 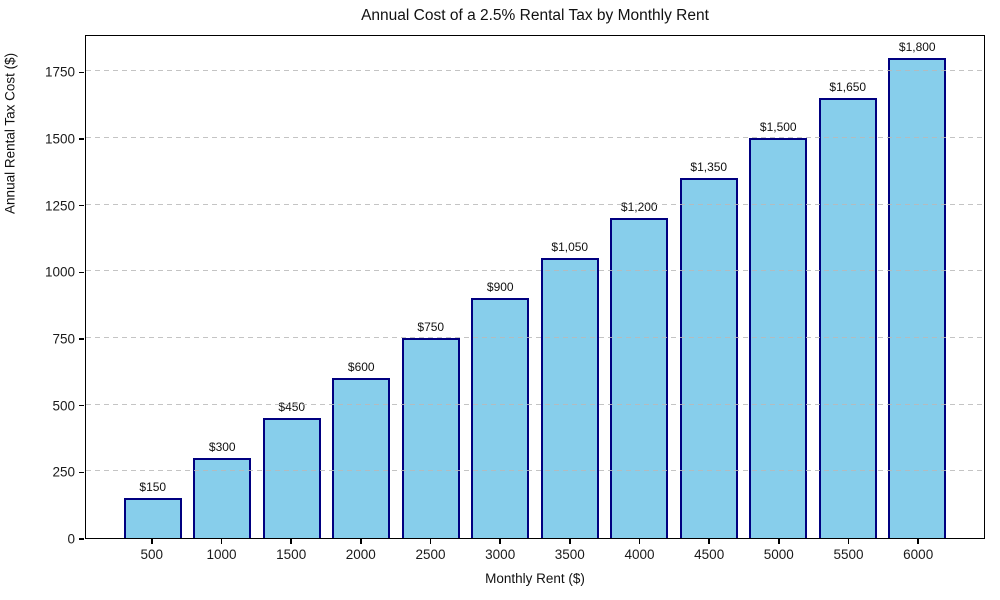 What do you see at coordinates (63, 406) in the screenshot?
I see `y-tick-label-500: 500` at bounding box center [63, 406].